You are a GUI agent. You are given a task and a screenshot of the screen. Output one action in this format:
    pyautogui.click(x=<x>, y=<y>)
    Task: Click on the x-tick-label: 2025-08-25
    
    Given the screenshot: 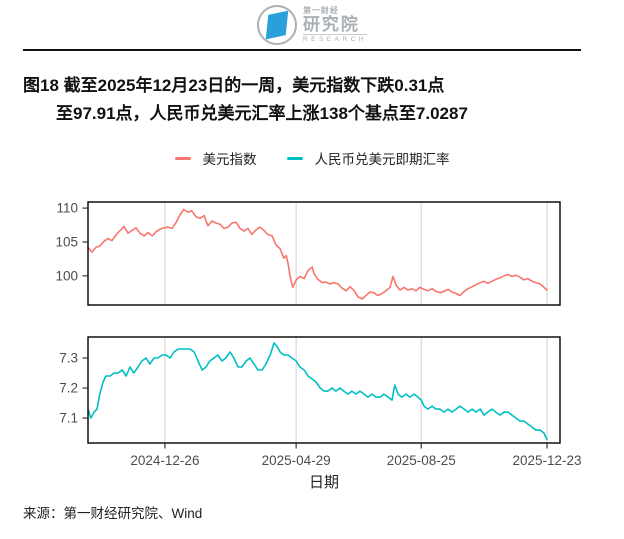 What is the action you would take?
    pyautogui.click(x=421, y=460)
    